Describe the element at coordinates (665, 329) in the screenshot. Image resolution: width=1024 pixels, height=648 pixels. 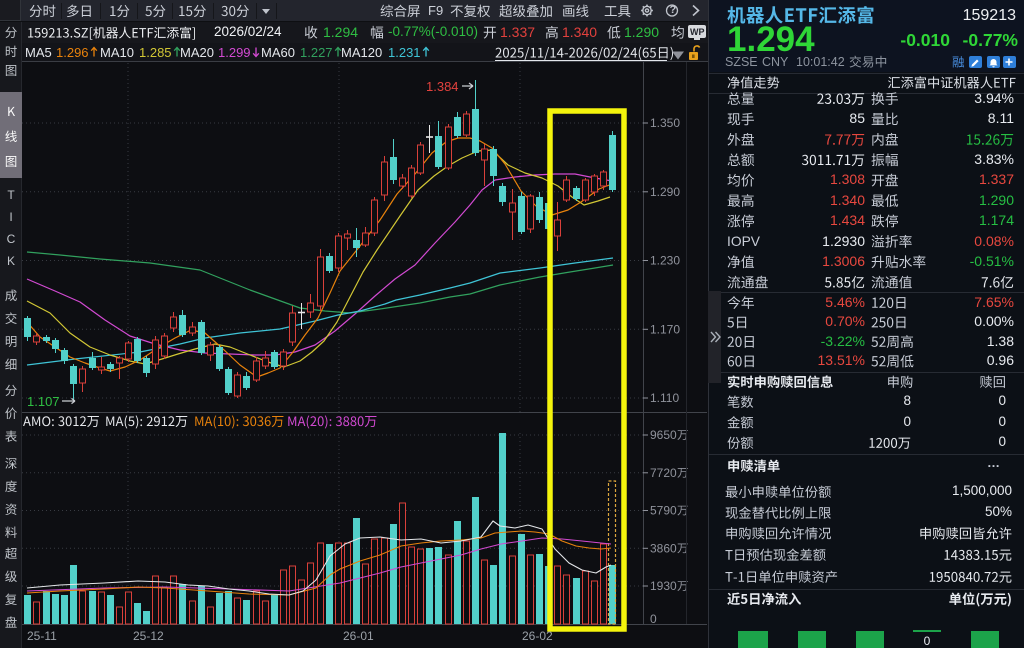
I see `svg-text: 1.170` at that location.